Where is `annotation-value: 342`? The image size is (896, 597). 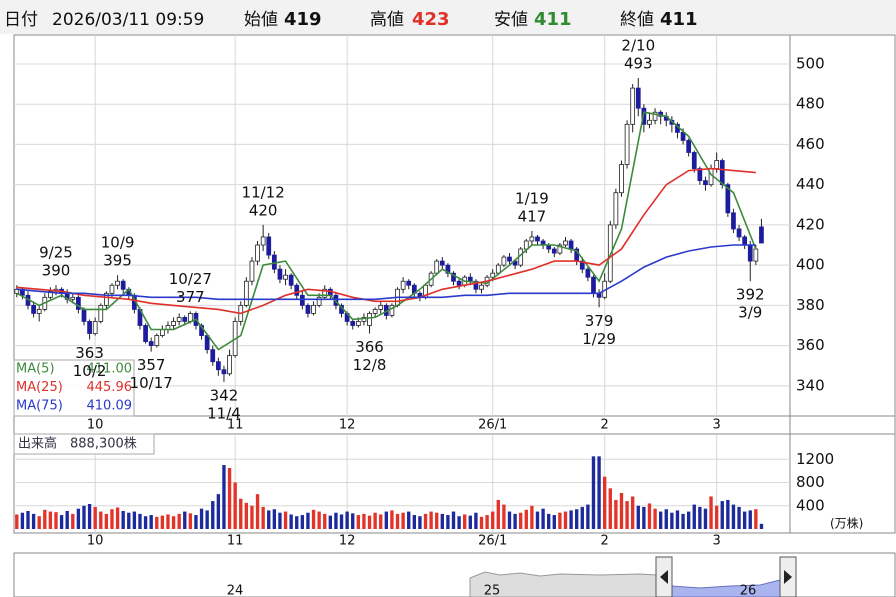
annotation-value: 342 is located at coordinates (224, 395).